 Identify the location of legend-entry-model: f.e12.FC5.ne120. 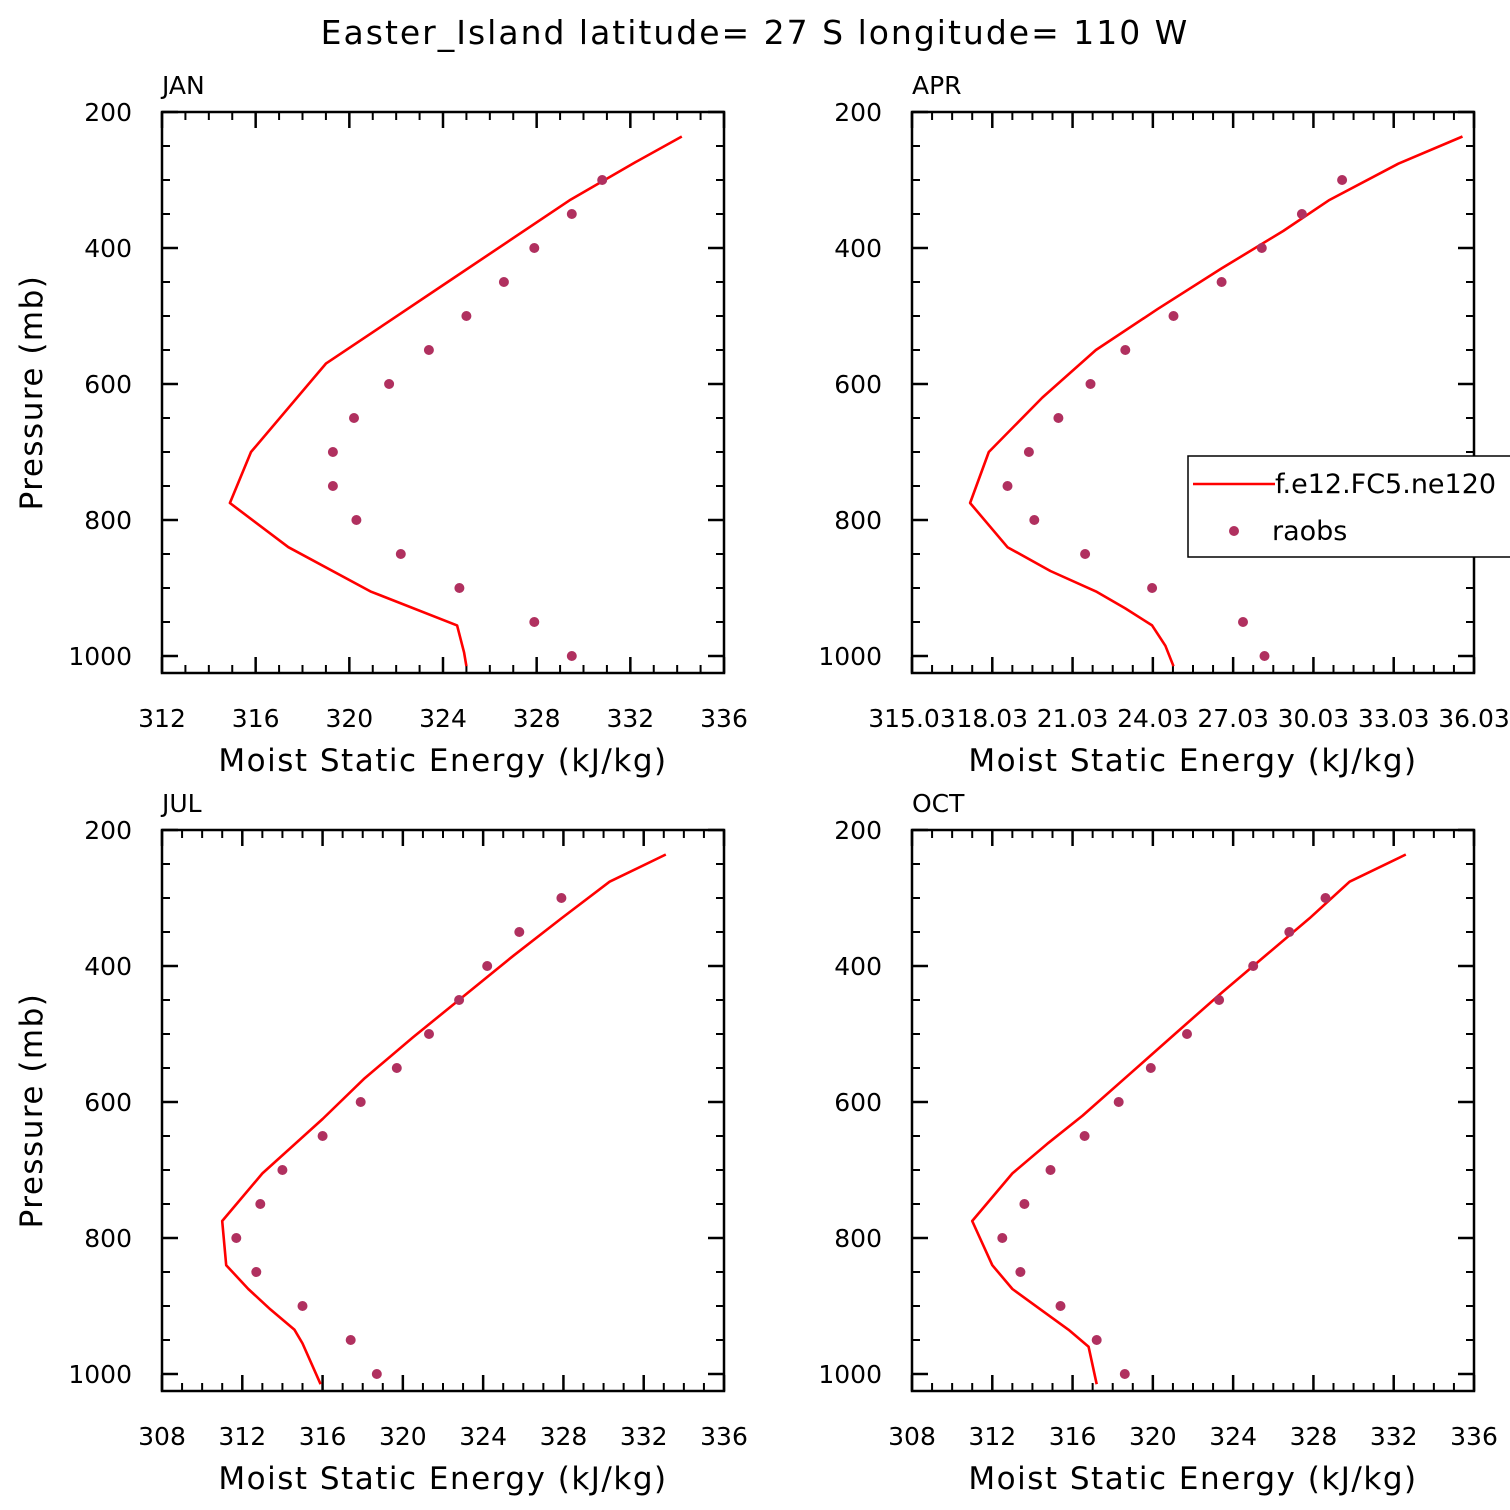
(1385, 484).